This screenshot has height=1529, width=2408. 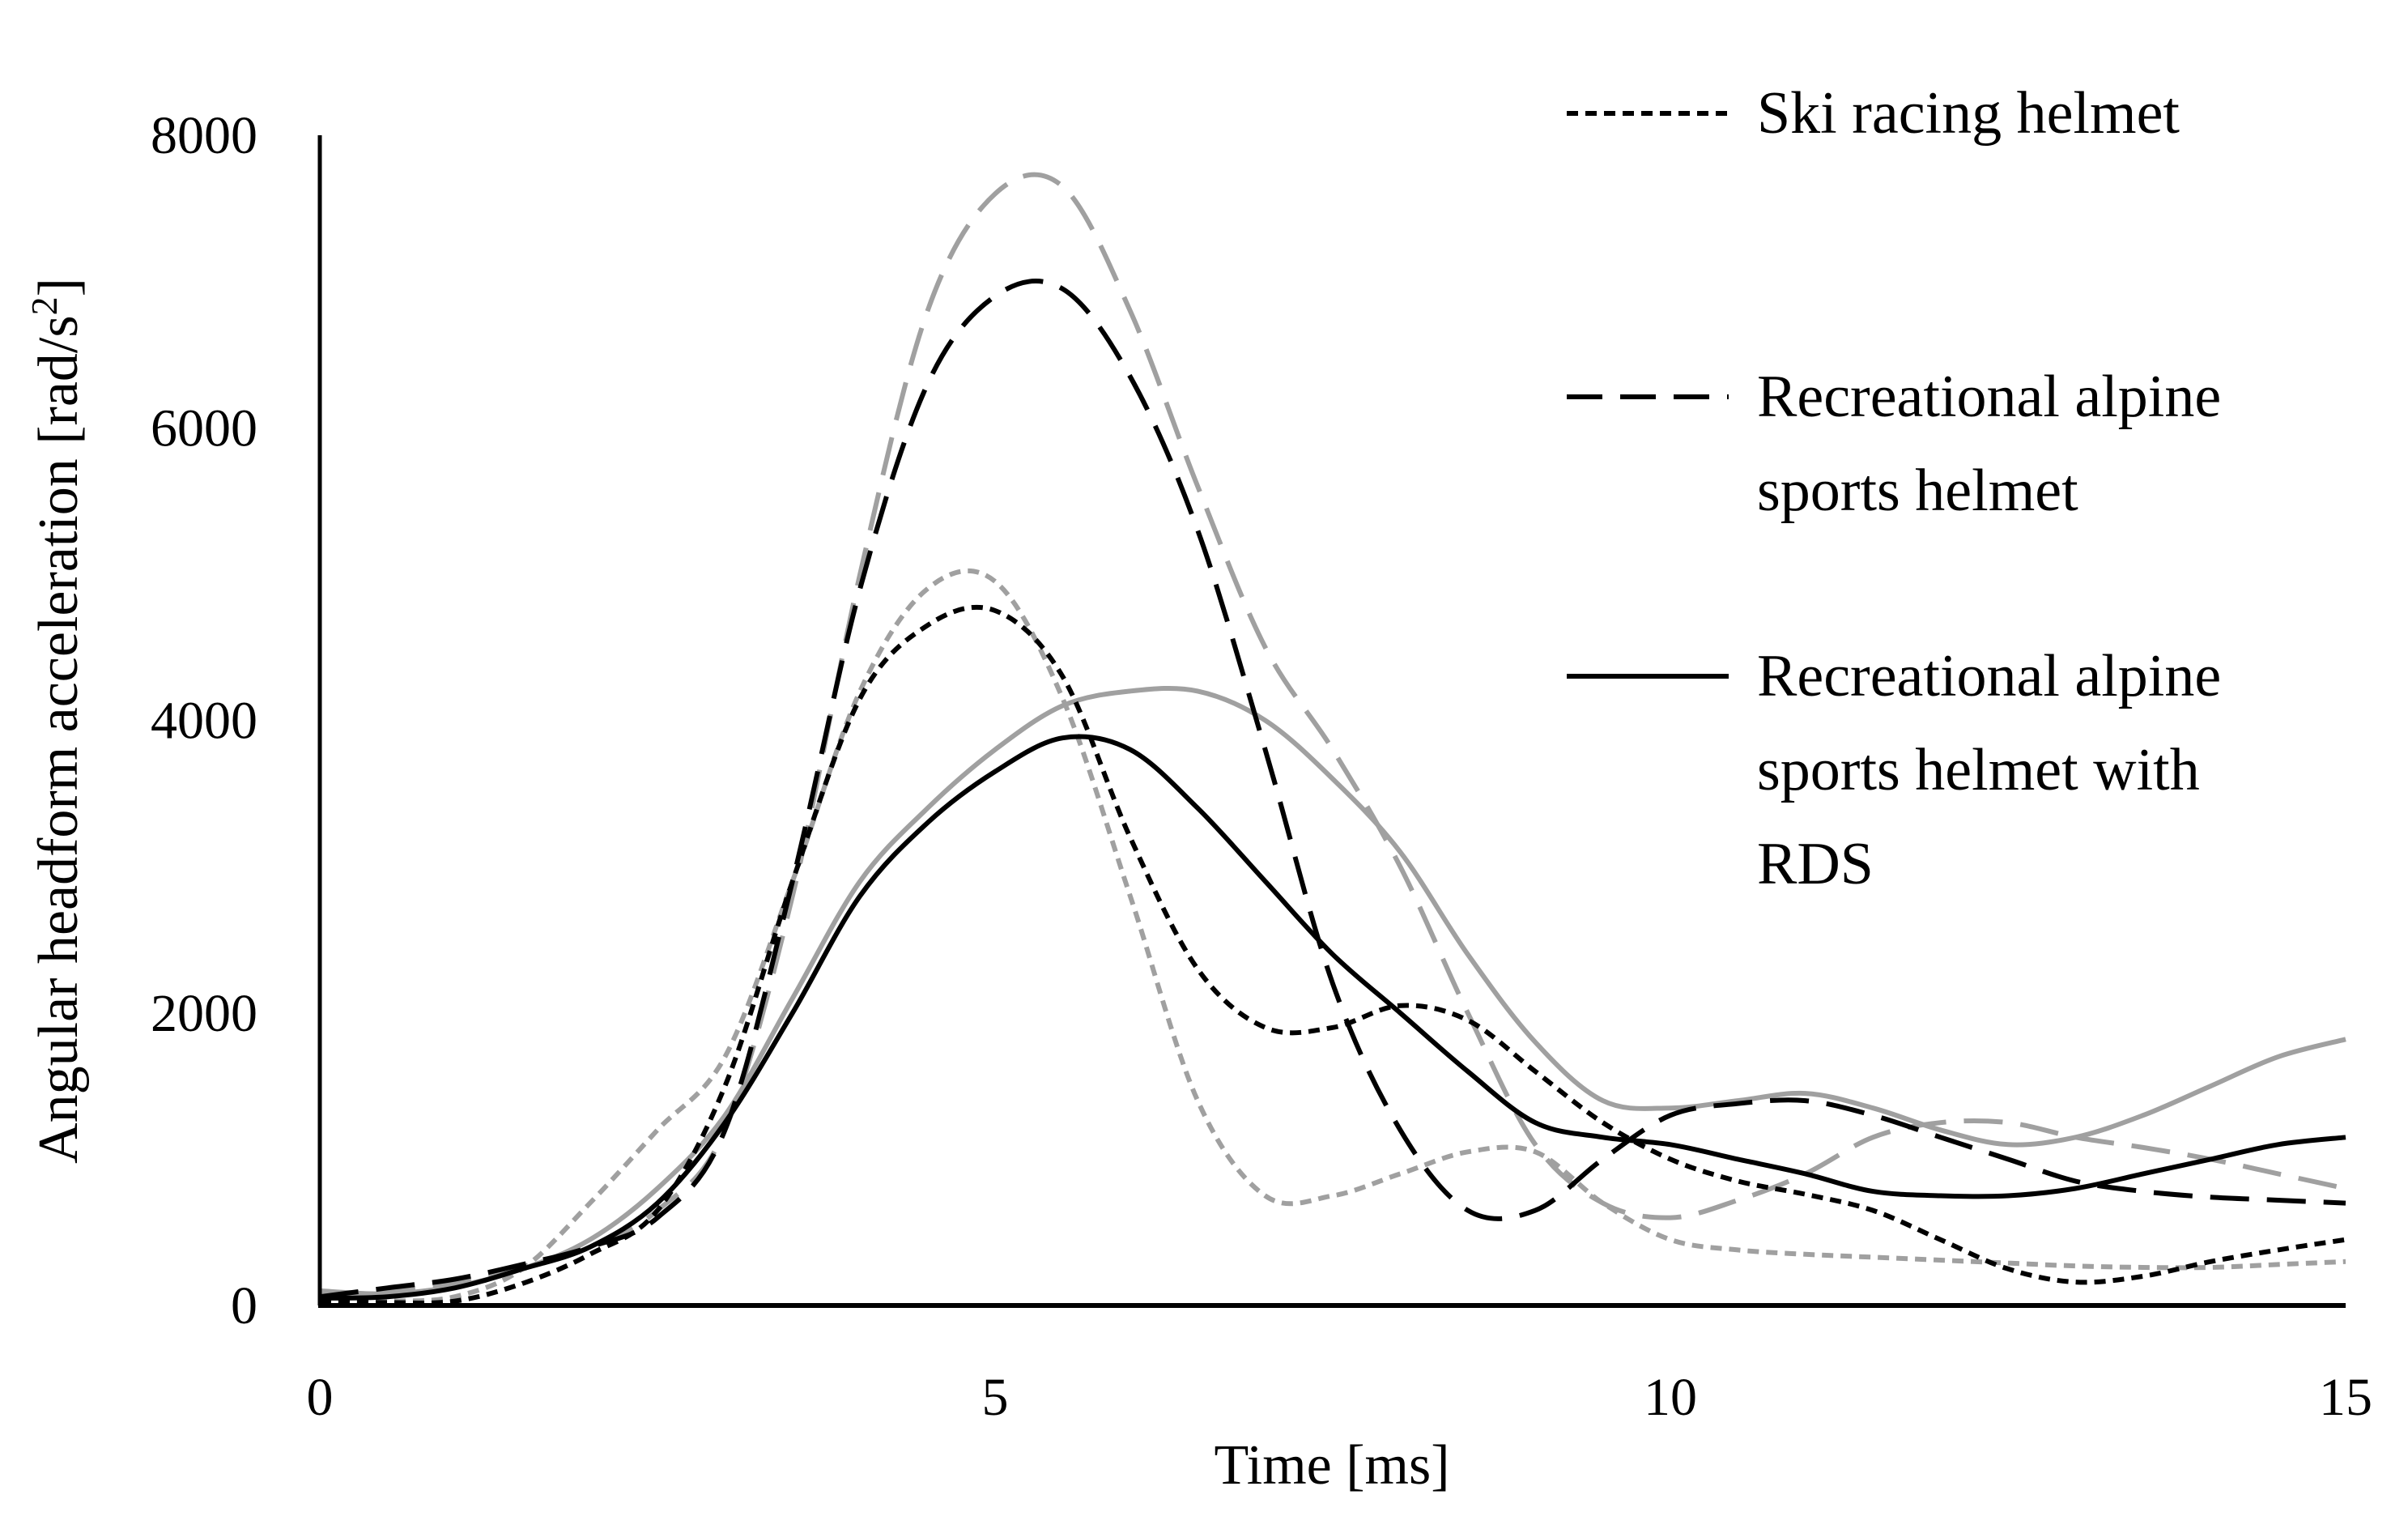 I want to click on y-tick-label: 0, so click(x=244, y=1305).